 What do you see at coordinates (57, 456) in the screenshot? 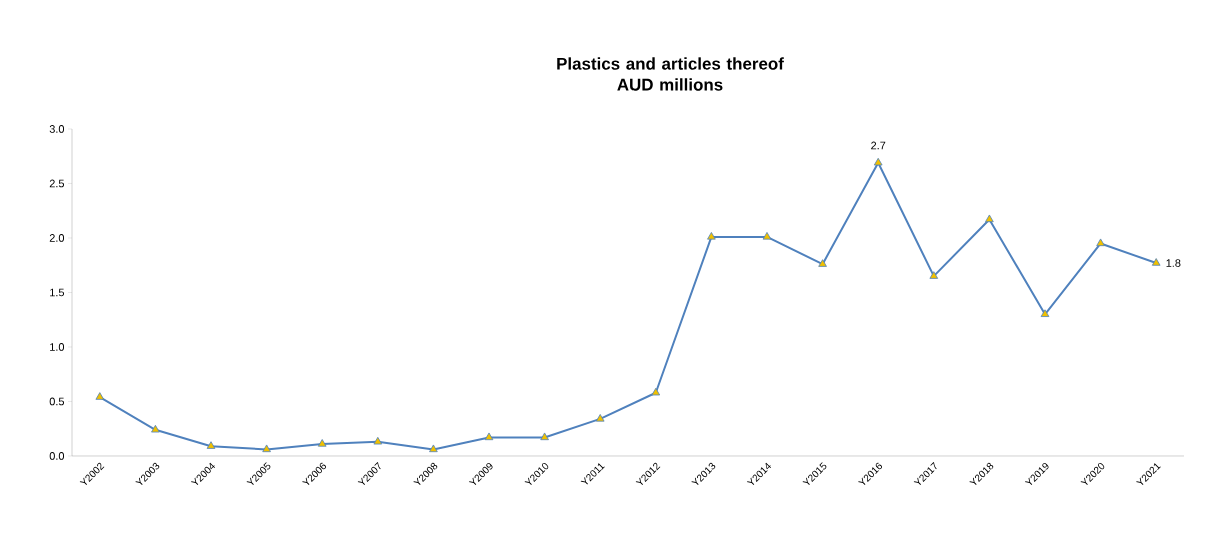
I see `y-tick-label: 0.0` at bounding box center [57, 456].